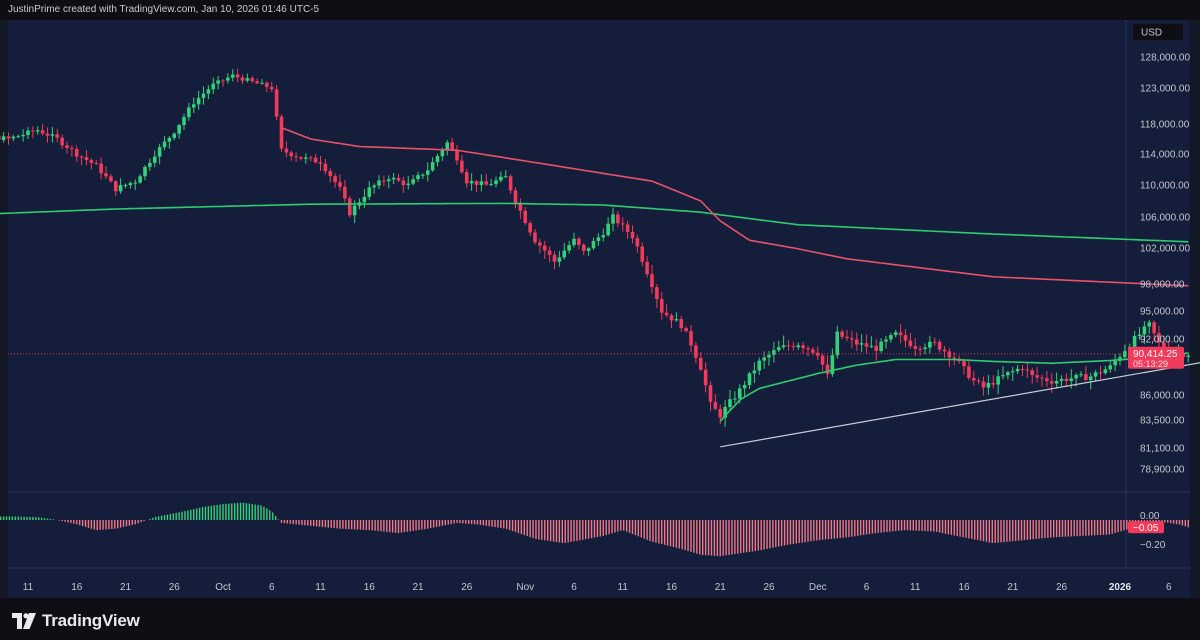 This screenshot has height=640, width=1200. I want to click on time-tick-label: 16, so click(77, 587).